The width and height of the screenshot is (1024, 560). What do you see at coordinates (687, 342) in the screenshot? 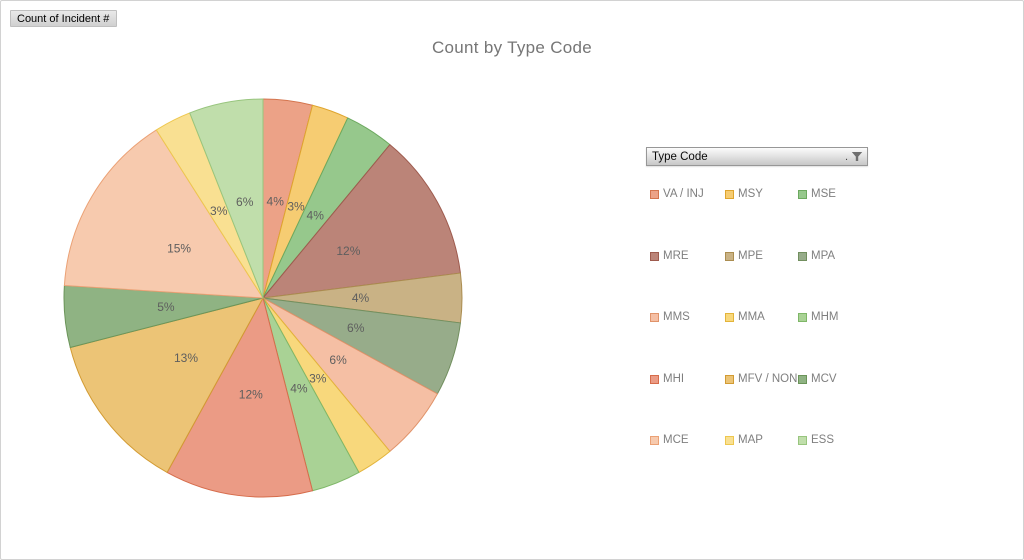
I see `legend-item-mms: MMS` at bounding box center [687, 342].